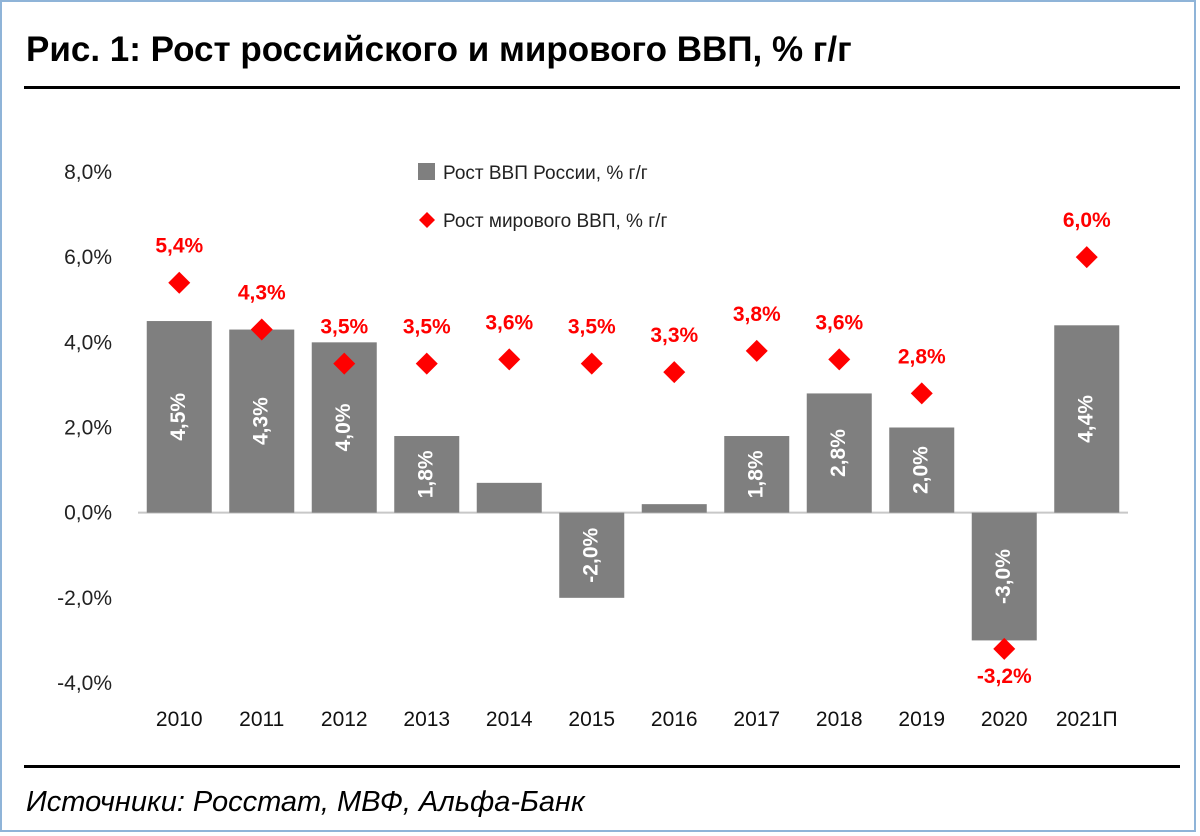  Describe the element at coordinates (839, 719) in the screenshot. I see `x-tick-label: 2018` at that location.